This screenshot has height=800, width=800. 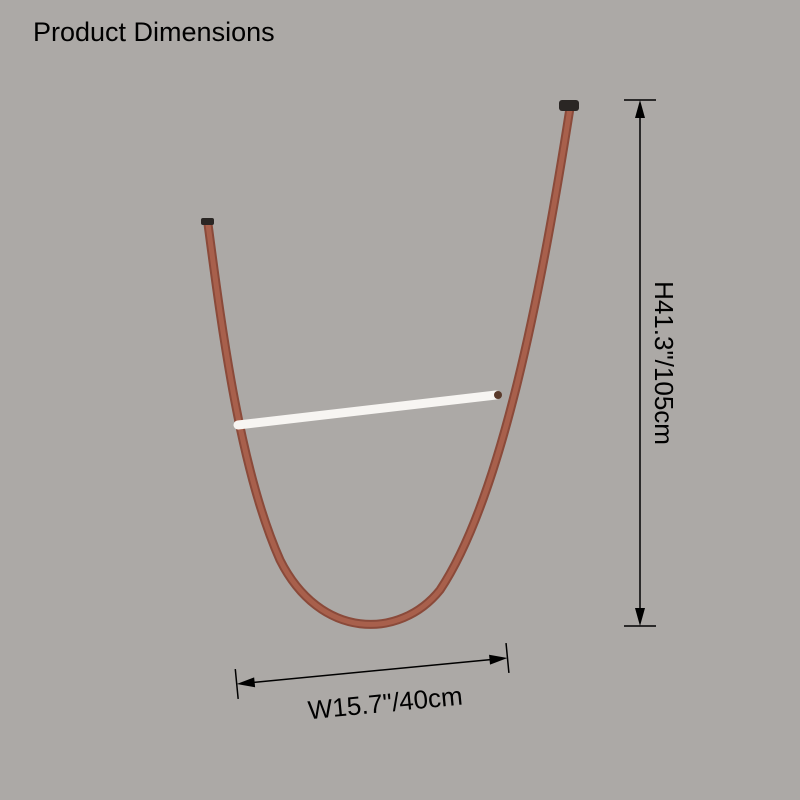 I want to click on height-label: H41.3"/105cm, so click(x=664, y=363).